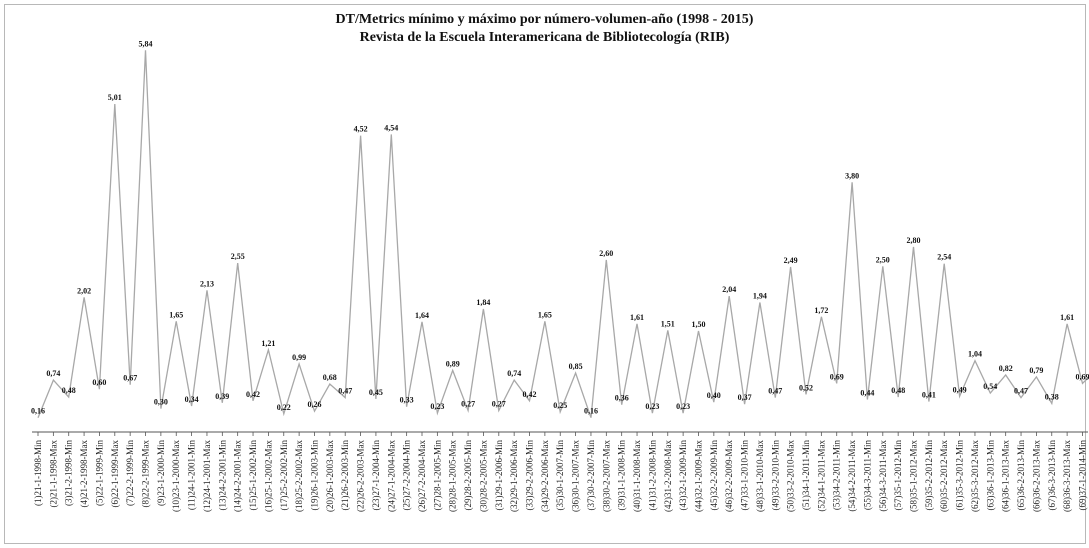 This screenshot has height=548, width=1089. Describe the element at coordinates (821, 310) in the screenshot. I see `data-label: 1,72` at that location.